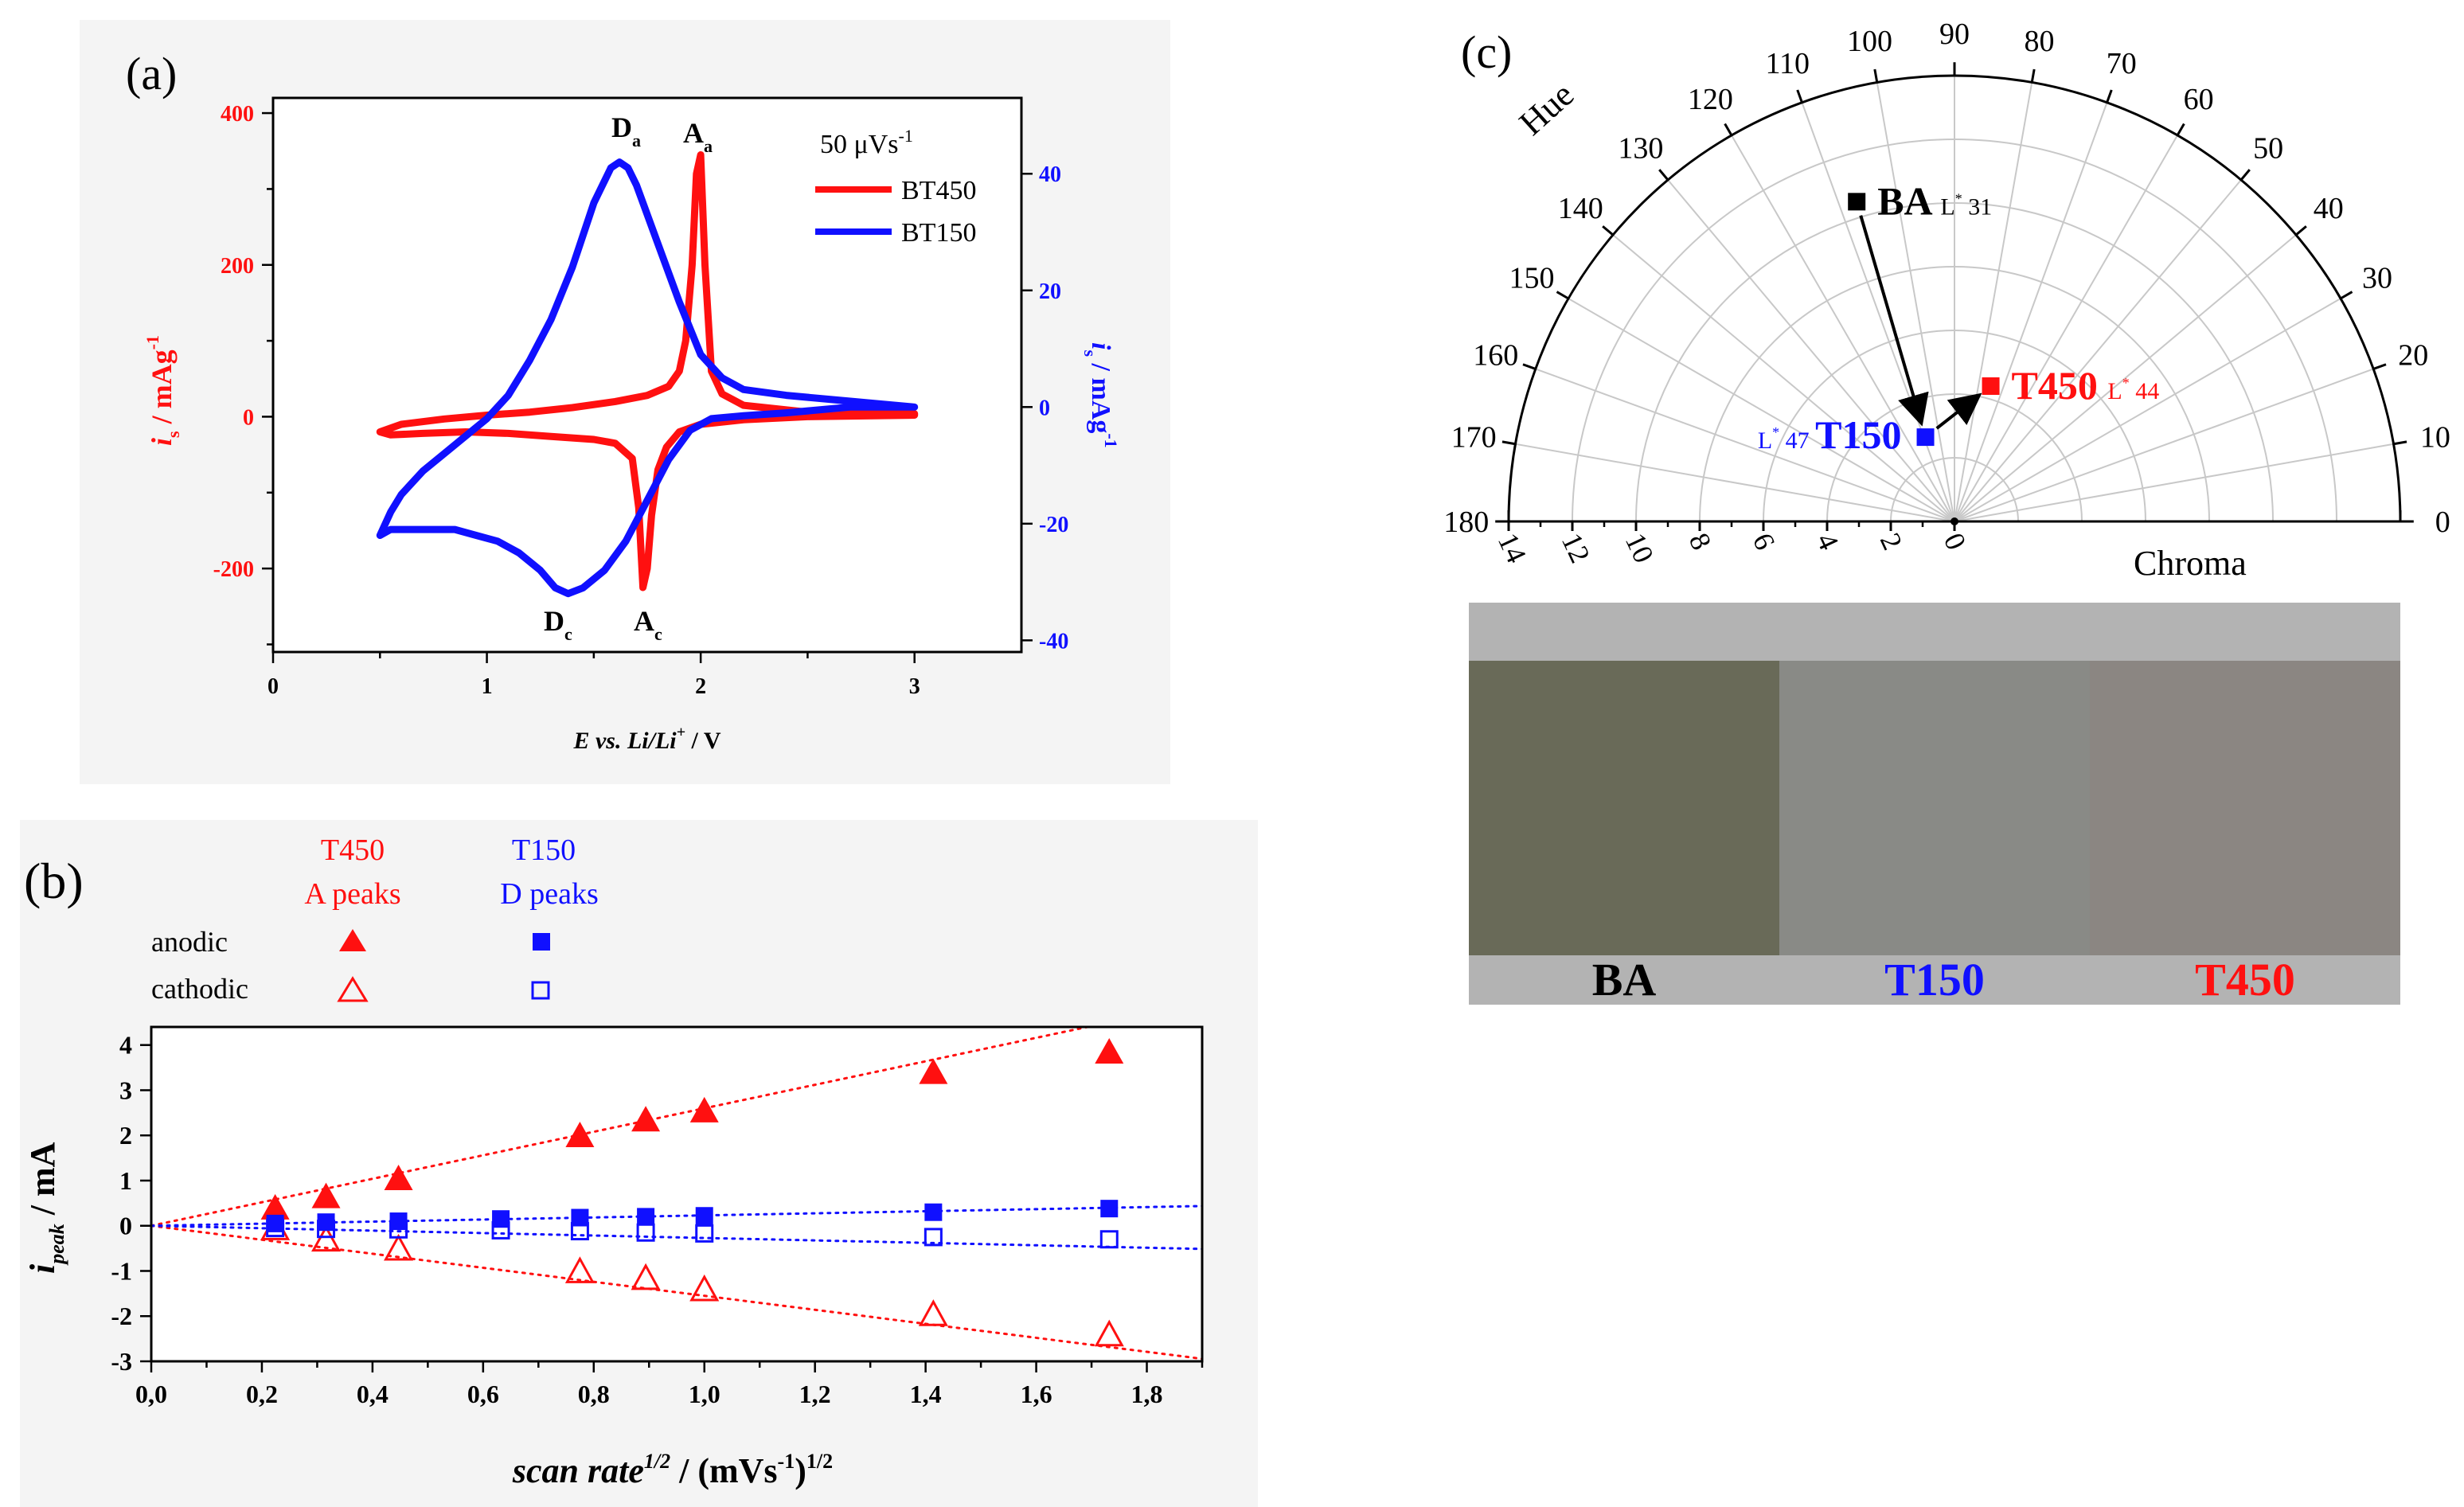  Describe the element at coordinates (1532, 278) in the screenshot. I see `panel-c-angle-label: 150` at that location.